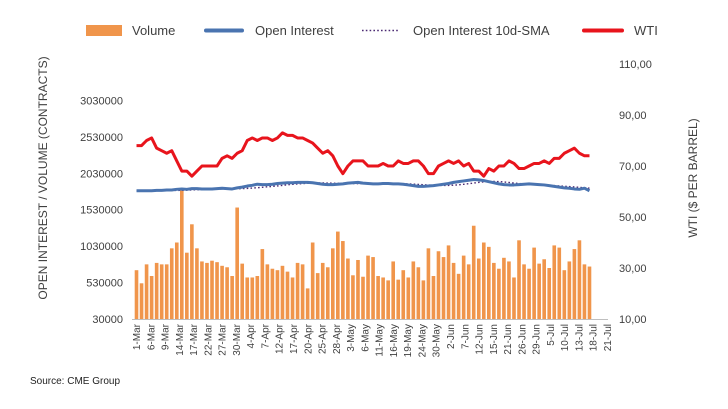 Image resolution: width=728 pixels, height=409 pixels. Describe the element at coordinates (635, 65) in the screenshot. I see `y-right-tick-label: 110,00` at that location.